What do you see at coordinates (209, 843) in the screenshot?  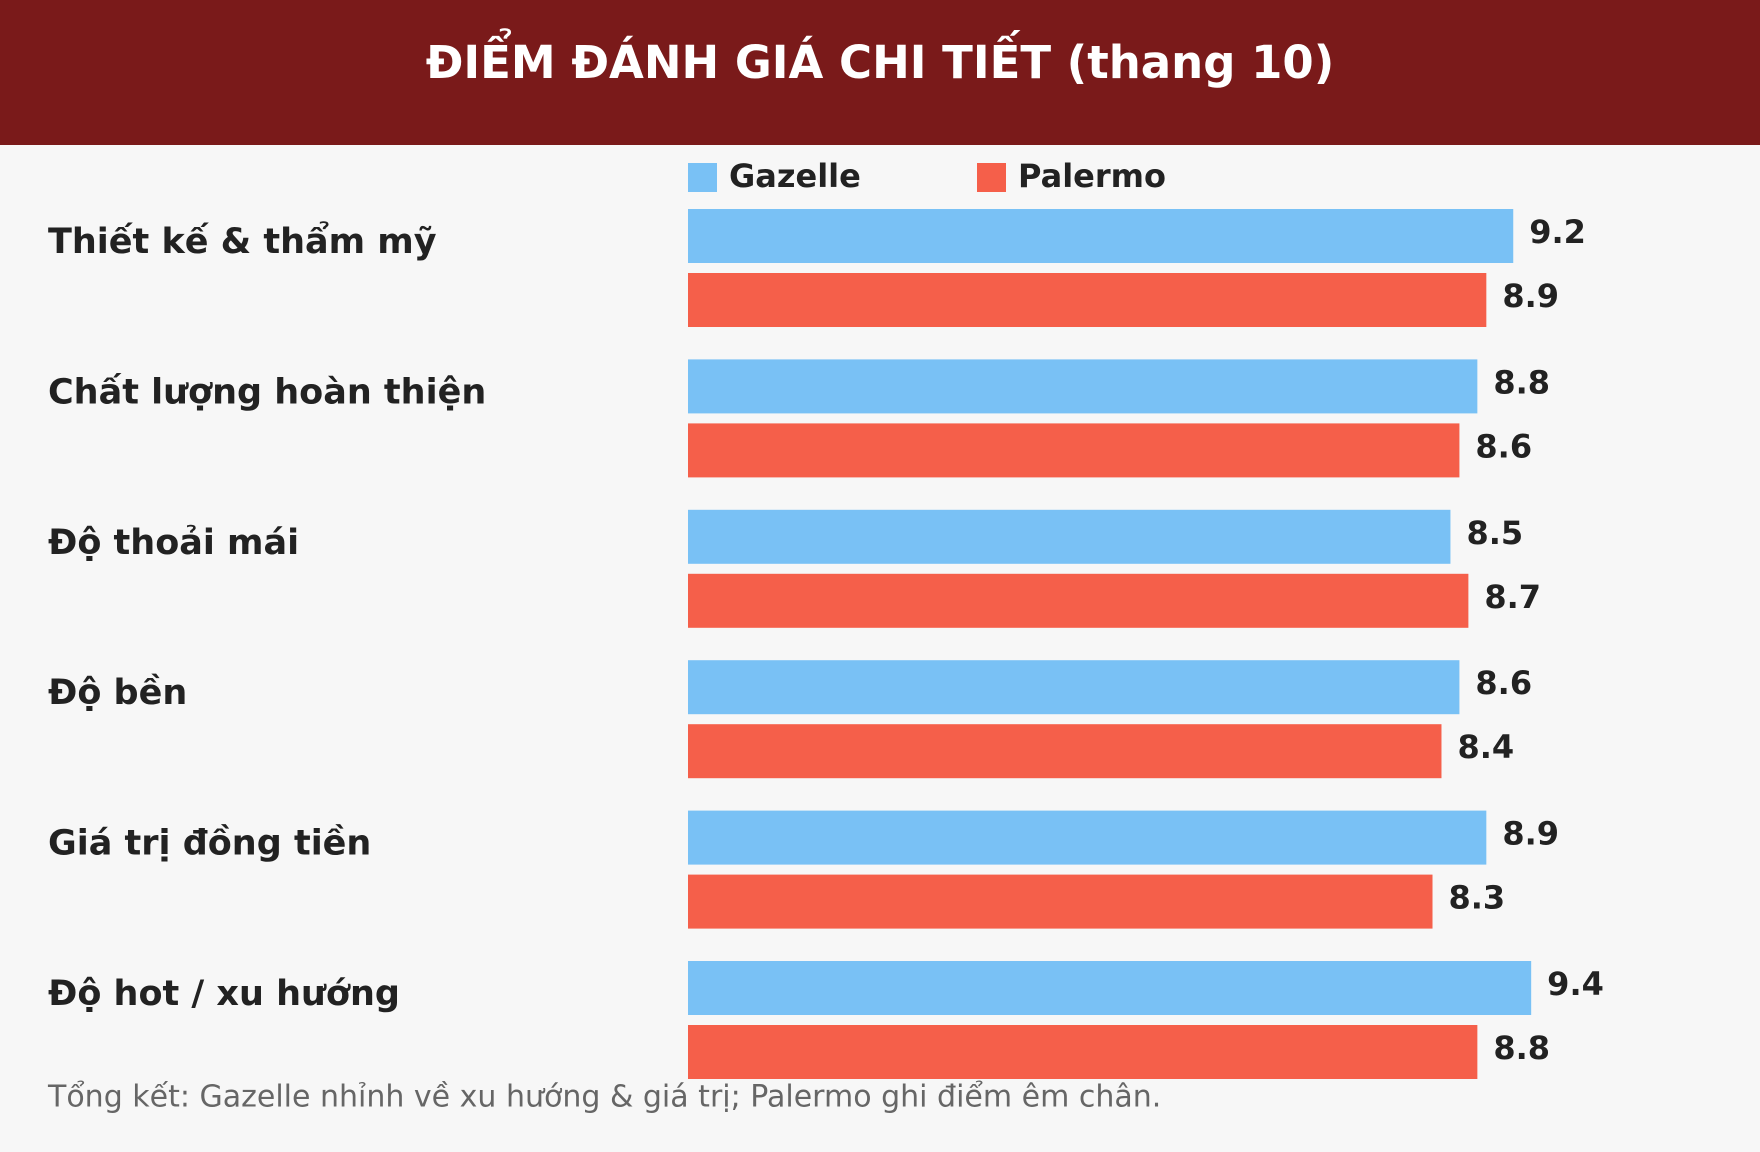 I see `category-label: Giá trị đồng tiền` at bounding box center [209, 843].